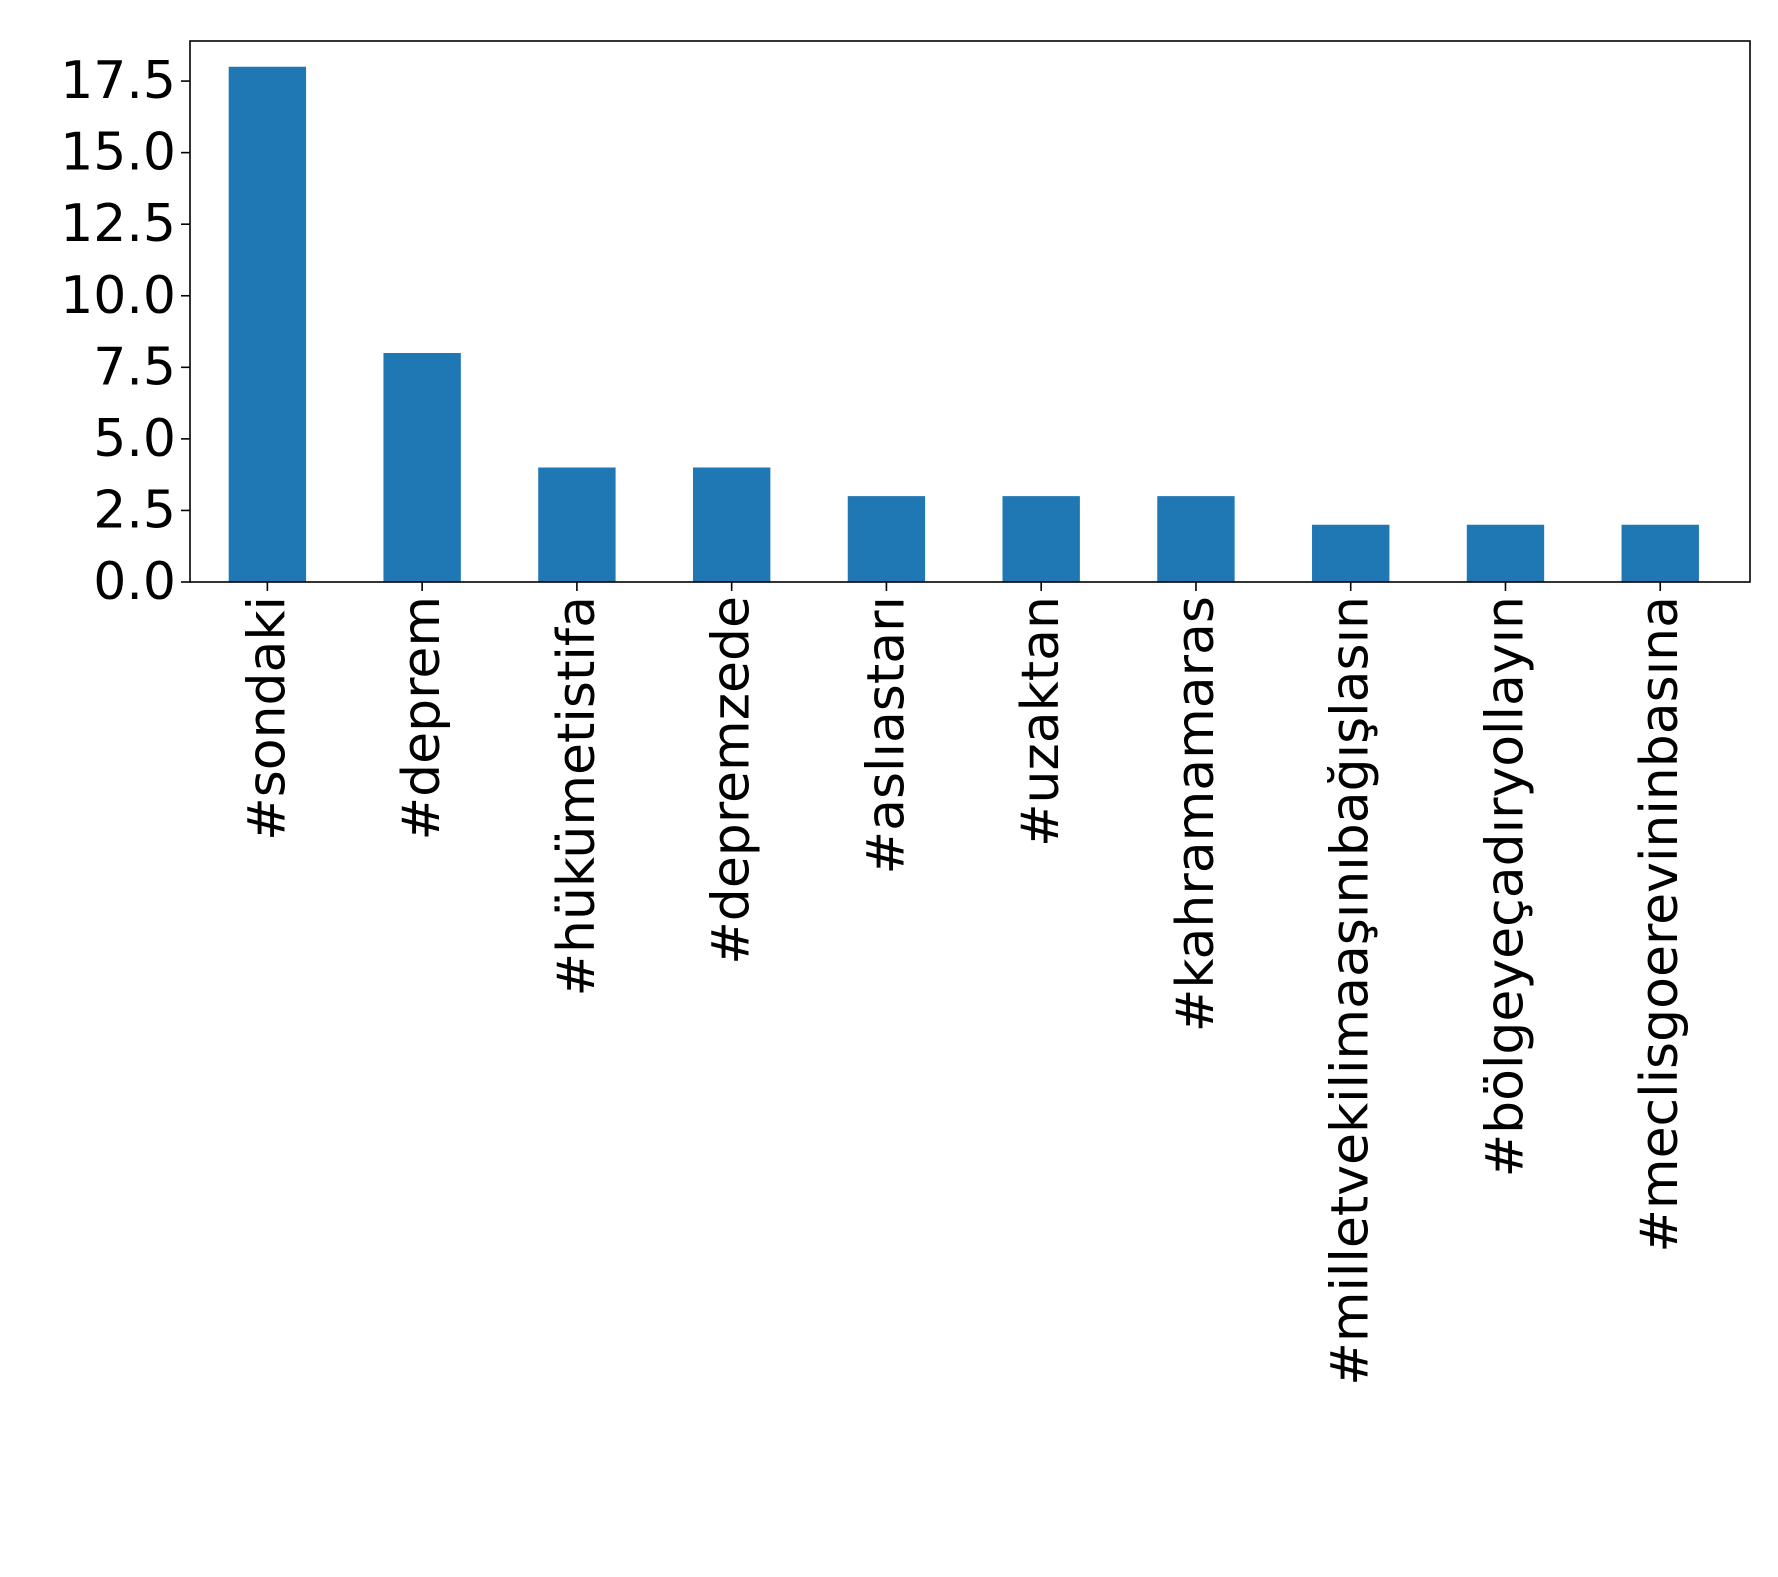 The width and height of the screenshot is (1778, 1577). I want to click on x-category-label-4: #aslıastarı, so click(886, 735).